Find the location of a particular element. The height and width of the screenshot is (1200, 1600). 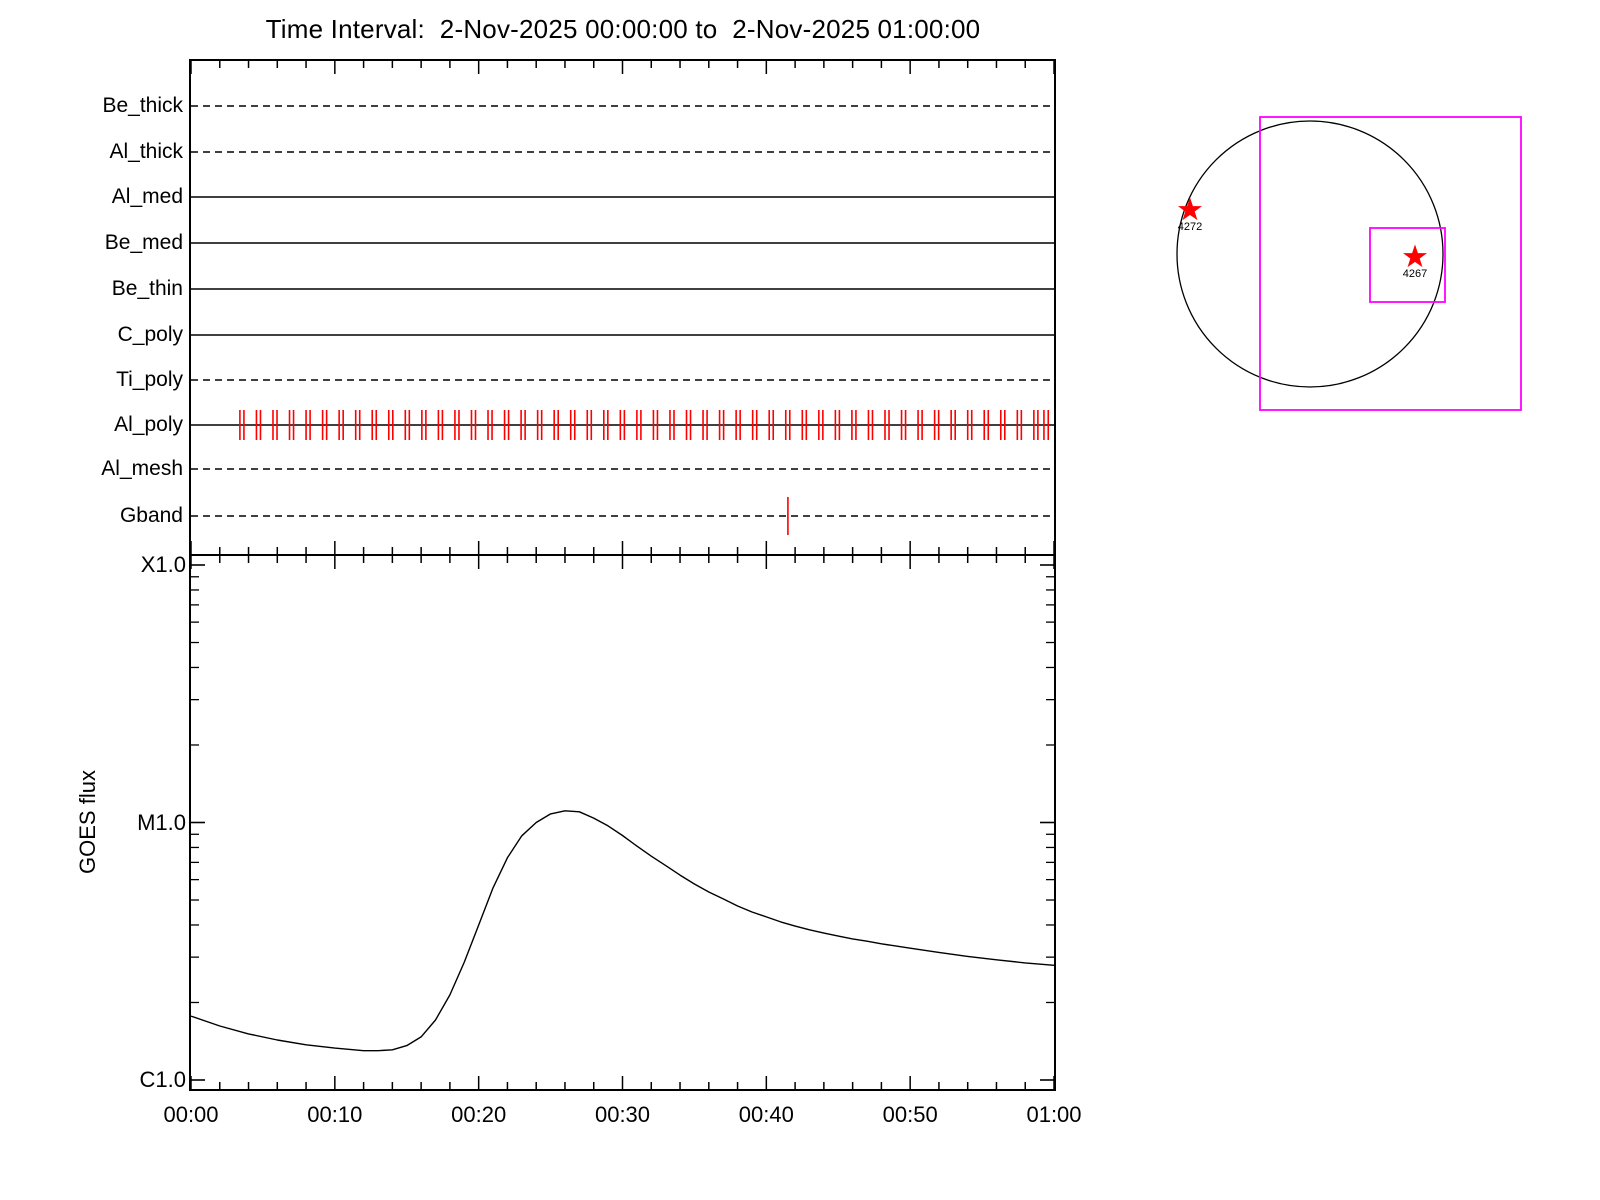

active-region-label-4267: 4267 is located at coordinates (1415, 274).